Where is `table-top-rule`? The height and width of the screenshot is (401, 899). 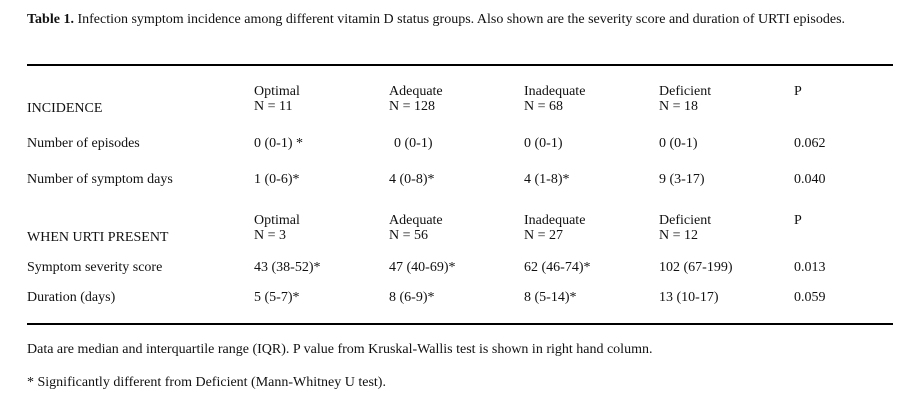 table-top-rule is located at coordinates (460, 65).